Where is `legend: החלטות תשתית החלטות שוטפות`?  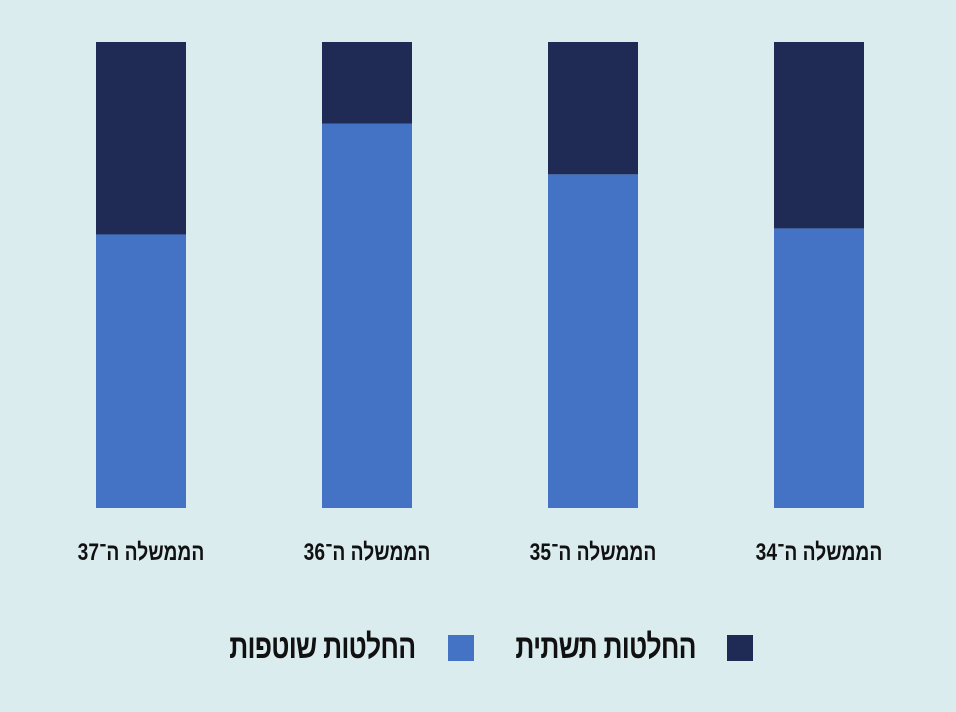
legend: החלטות תשתית החלטות שוטפות is located at coordinates (478, 647).